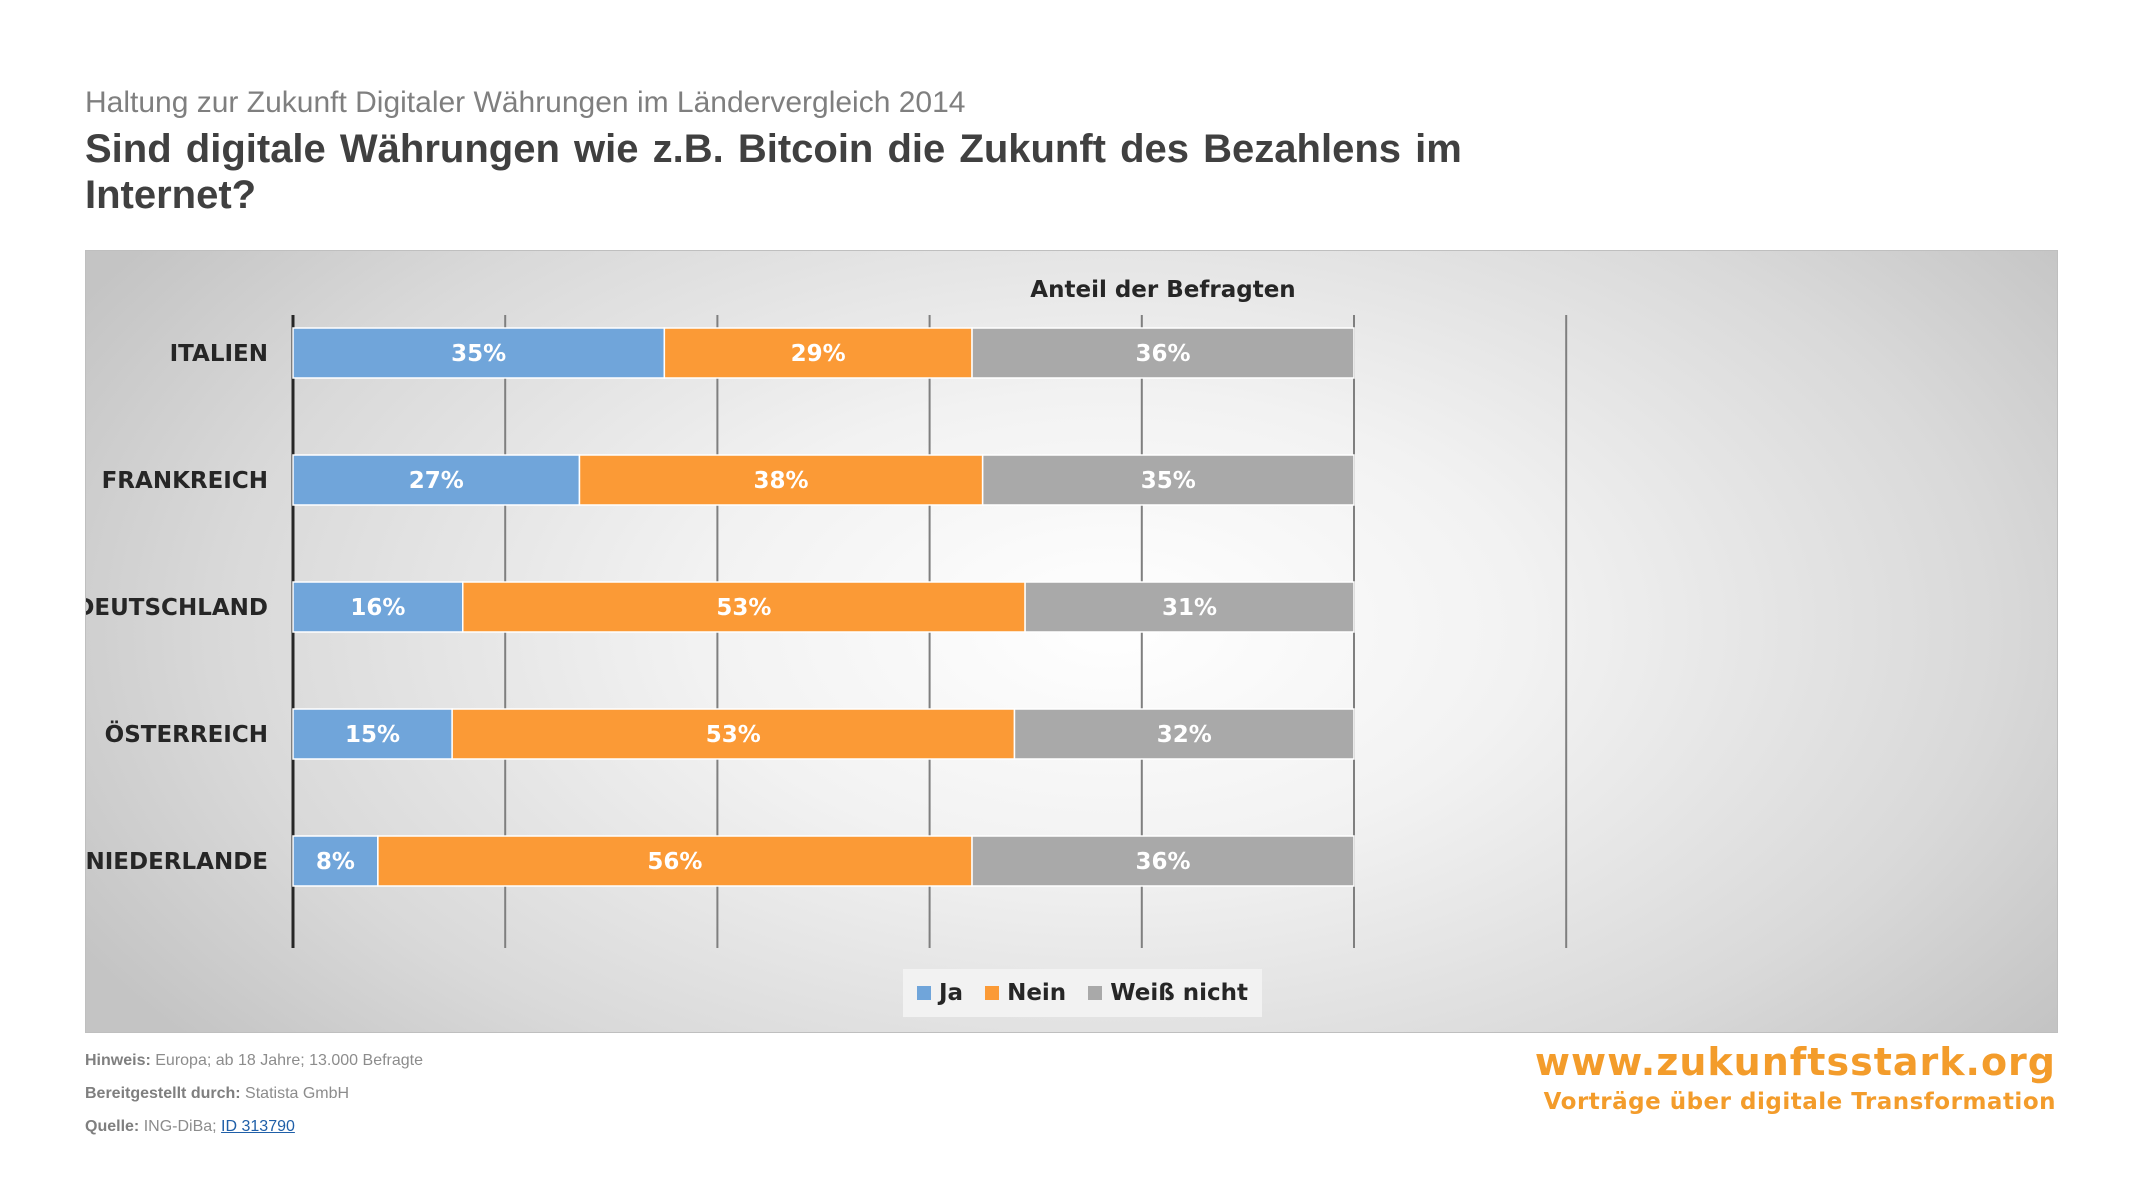 This screenshot has height=1200, width=2133. I want to click on category-label: DEUTSCHLAND, so click(177, 608).